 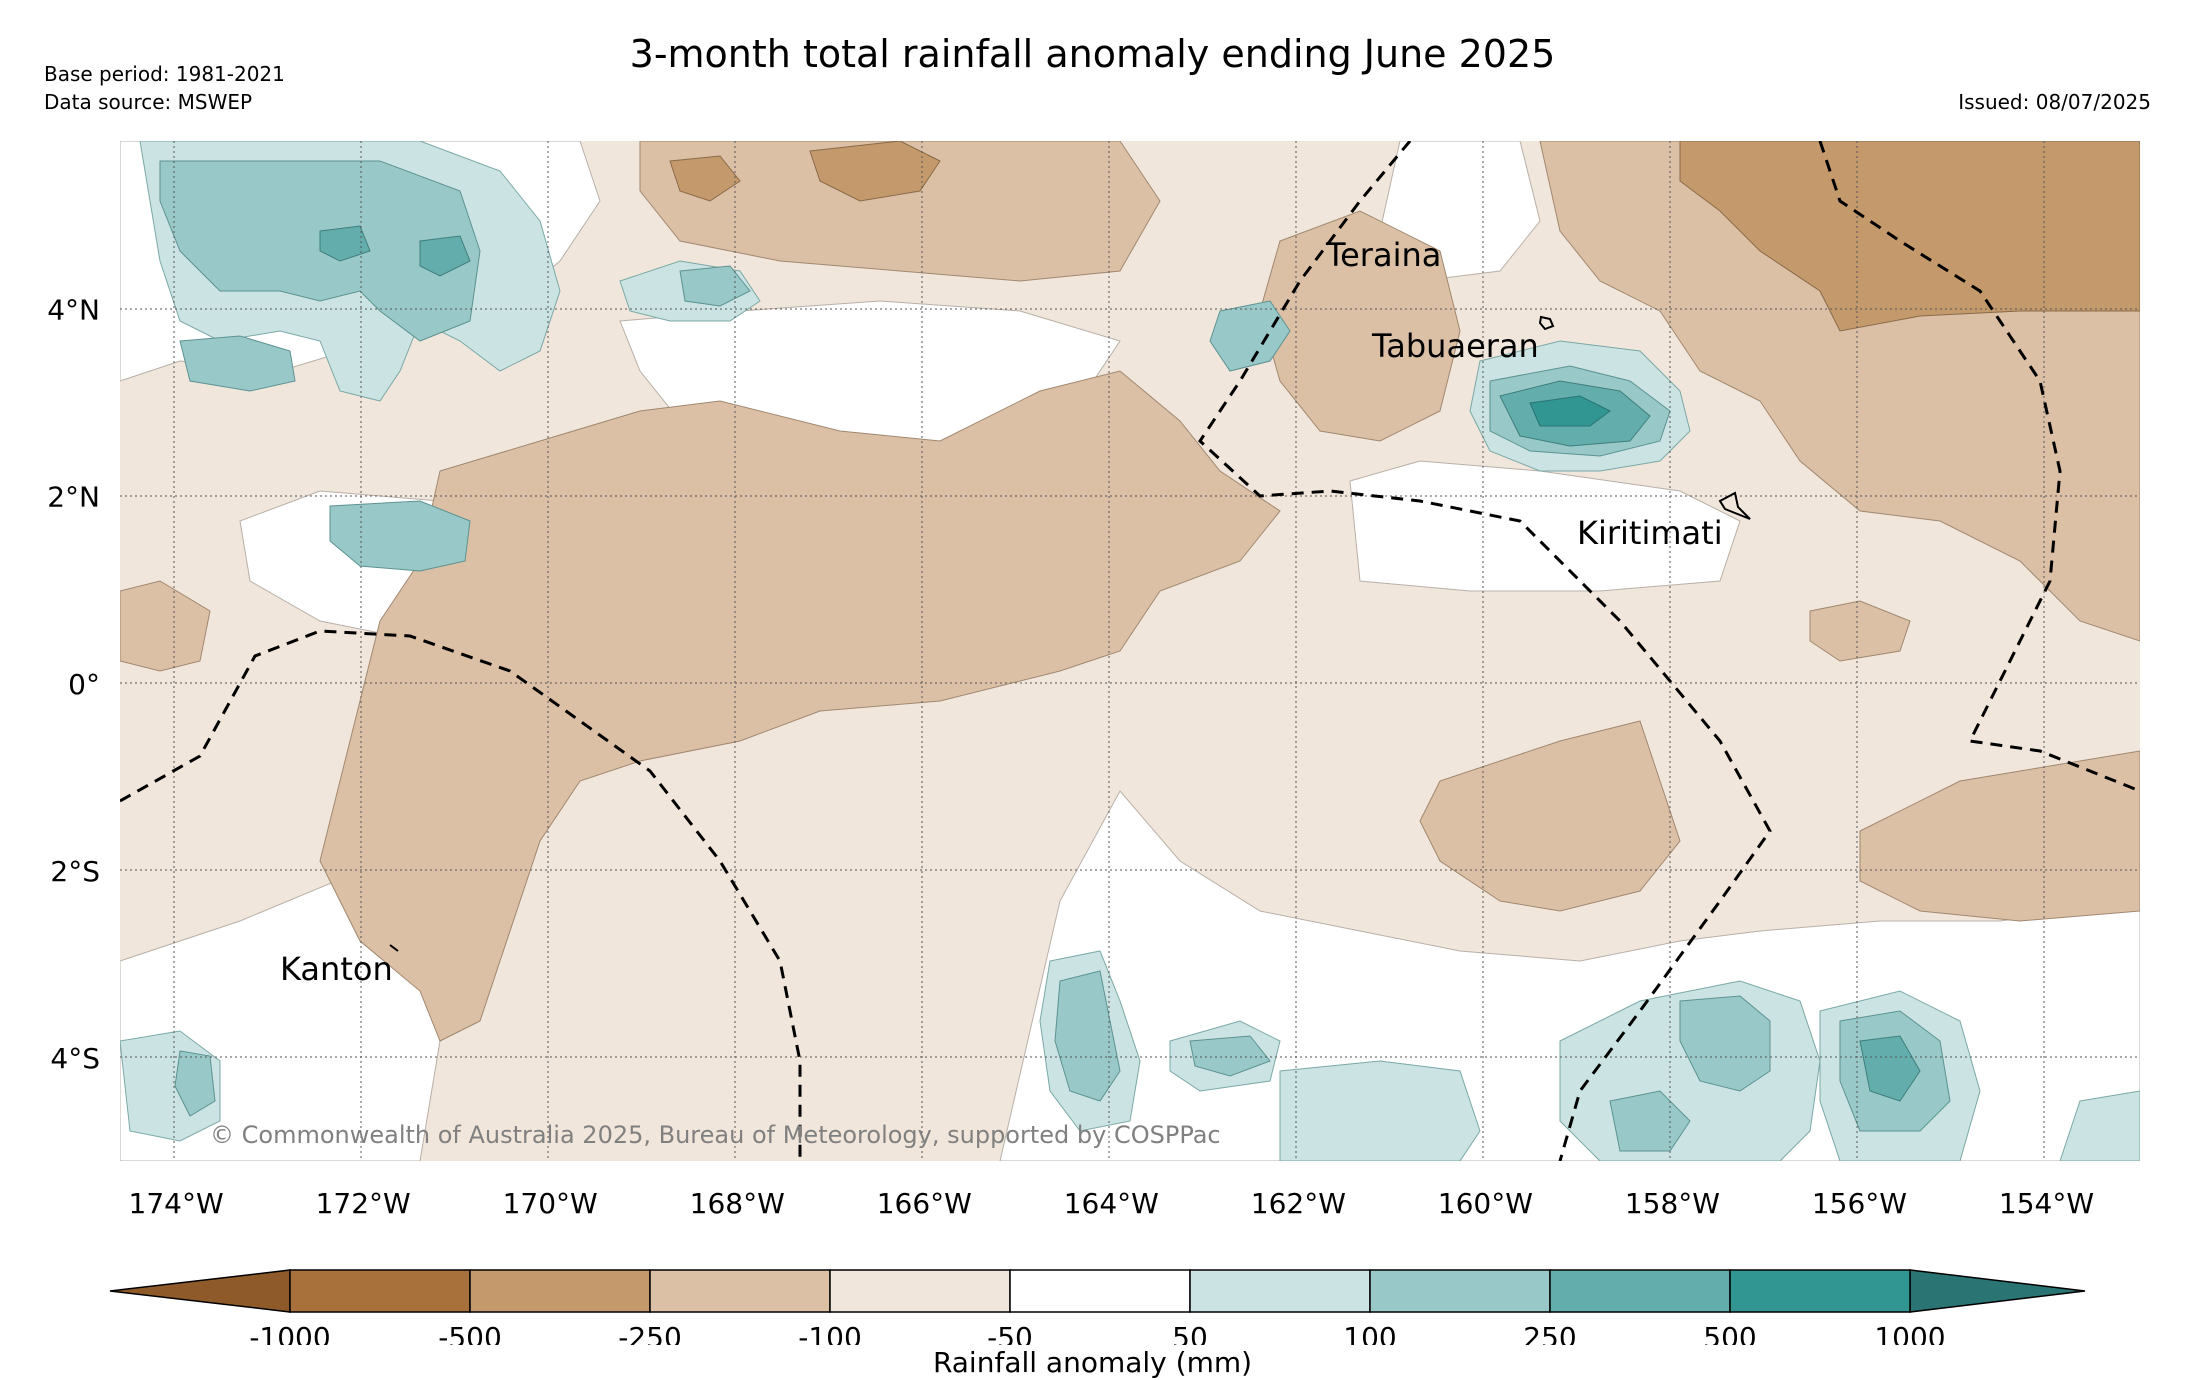 I want to click on lon-tick-label: 172°W, so click(x=363, y=1203).